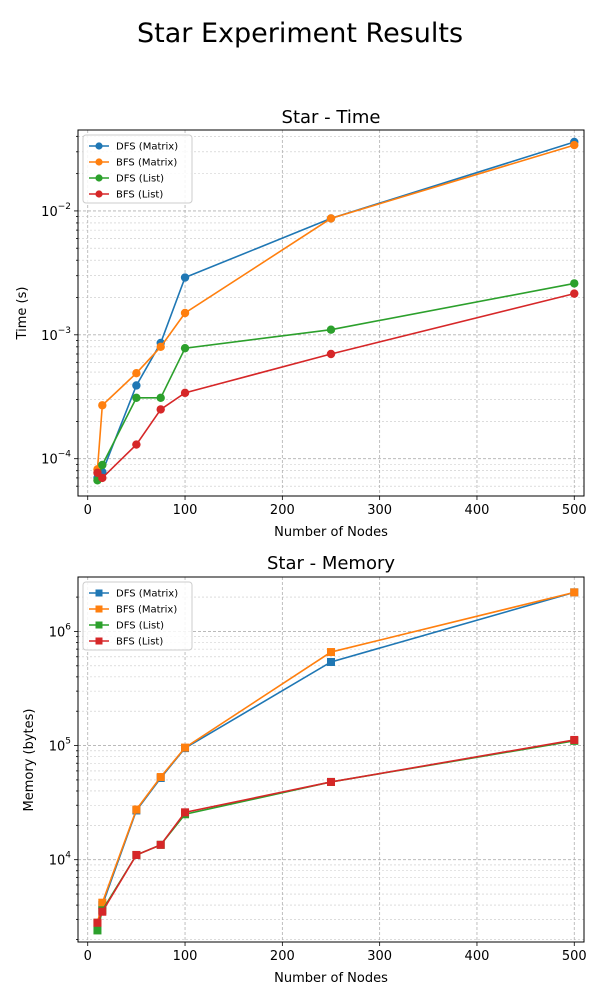  Describe the element at coordinates (29, 760) in the screenshot. I see `memory-chart-ylabel: Memory (bytes)` at that location.